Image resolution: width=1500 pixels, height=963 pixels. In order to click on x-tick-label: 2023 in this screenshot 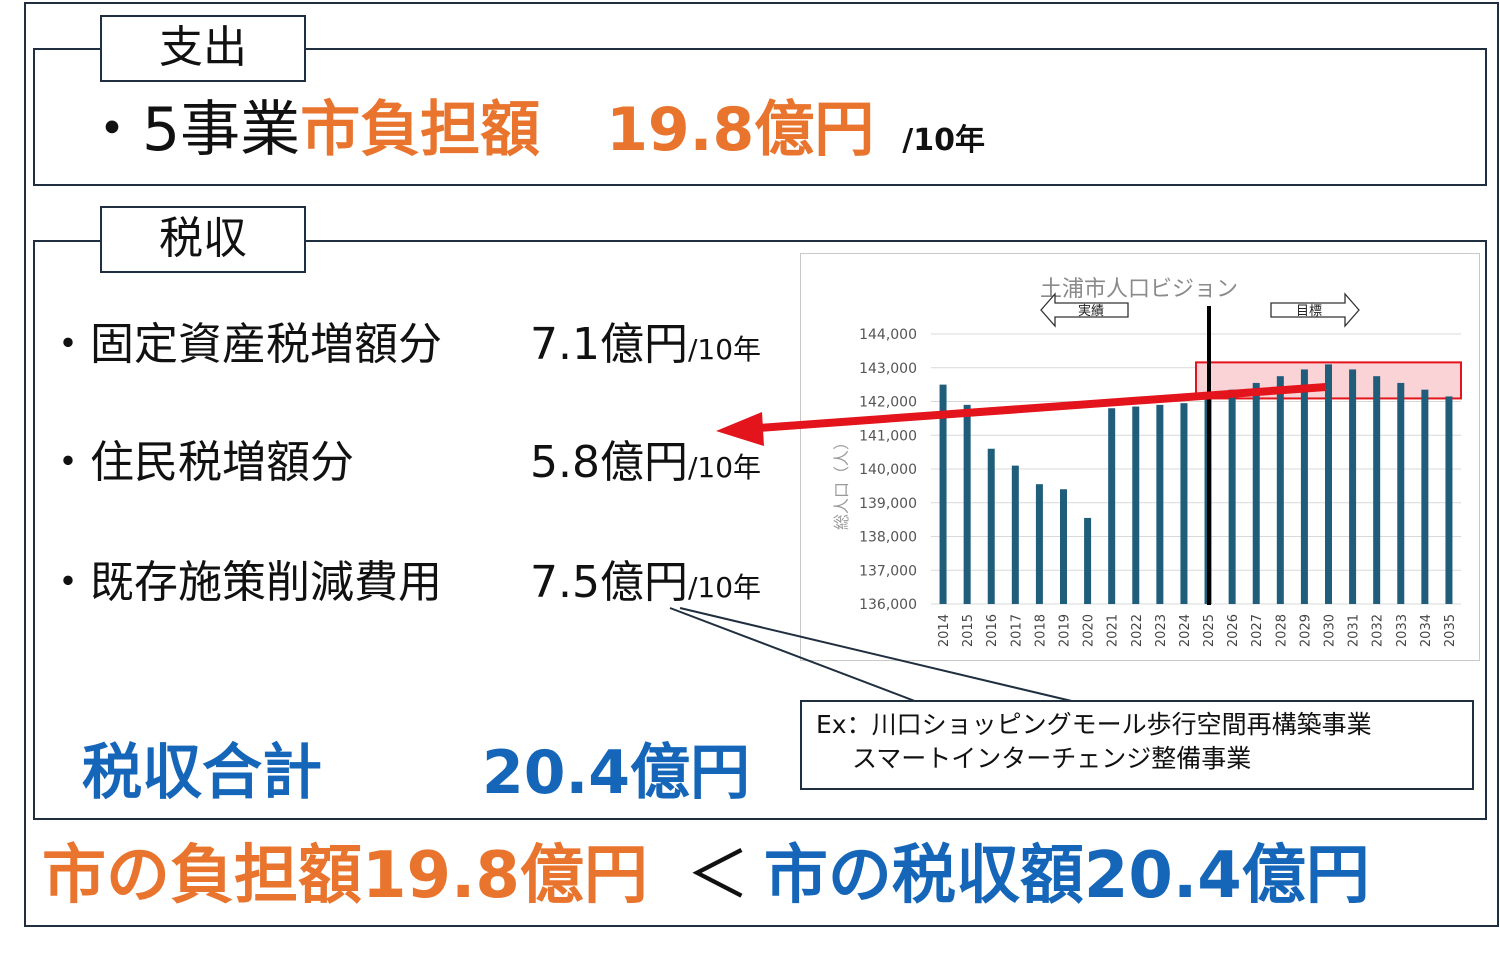, I will do `click(1161, 630)`.